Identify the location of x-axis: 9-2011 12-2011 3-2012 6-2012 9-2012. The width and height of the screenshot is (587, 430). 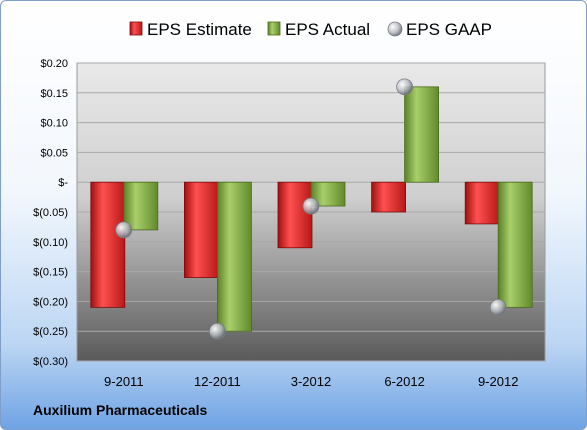
(311, 381).